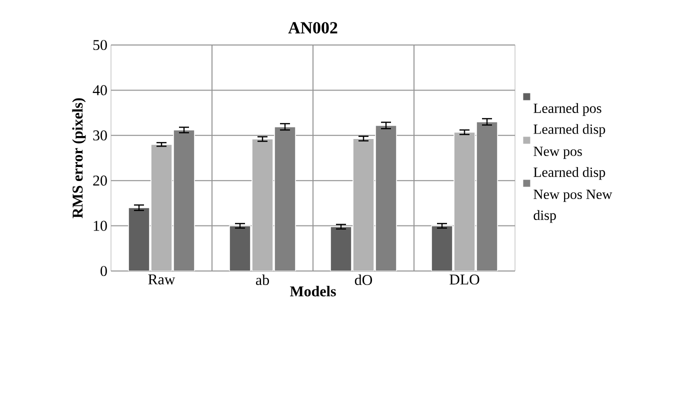  Describe the element at coordinates (262, 280) in the screenshot. I see `x-tick-label: ab` at that location.